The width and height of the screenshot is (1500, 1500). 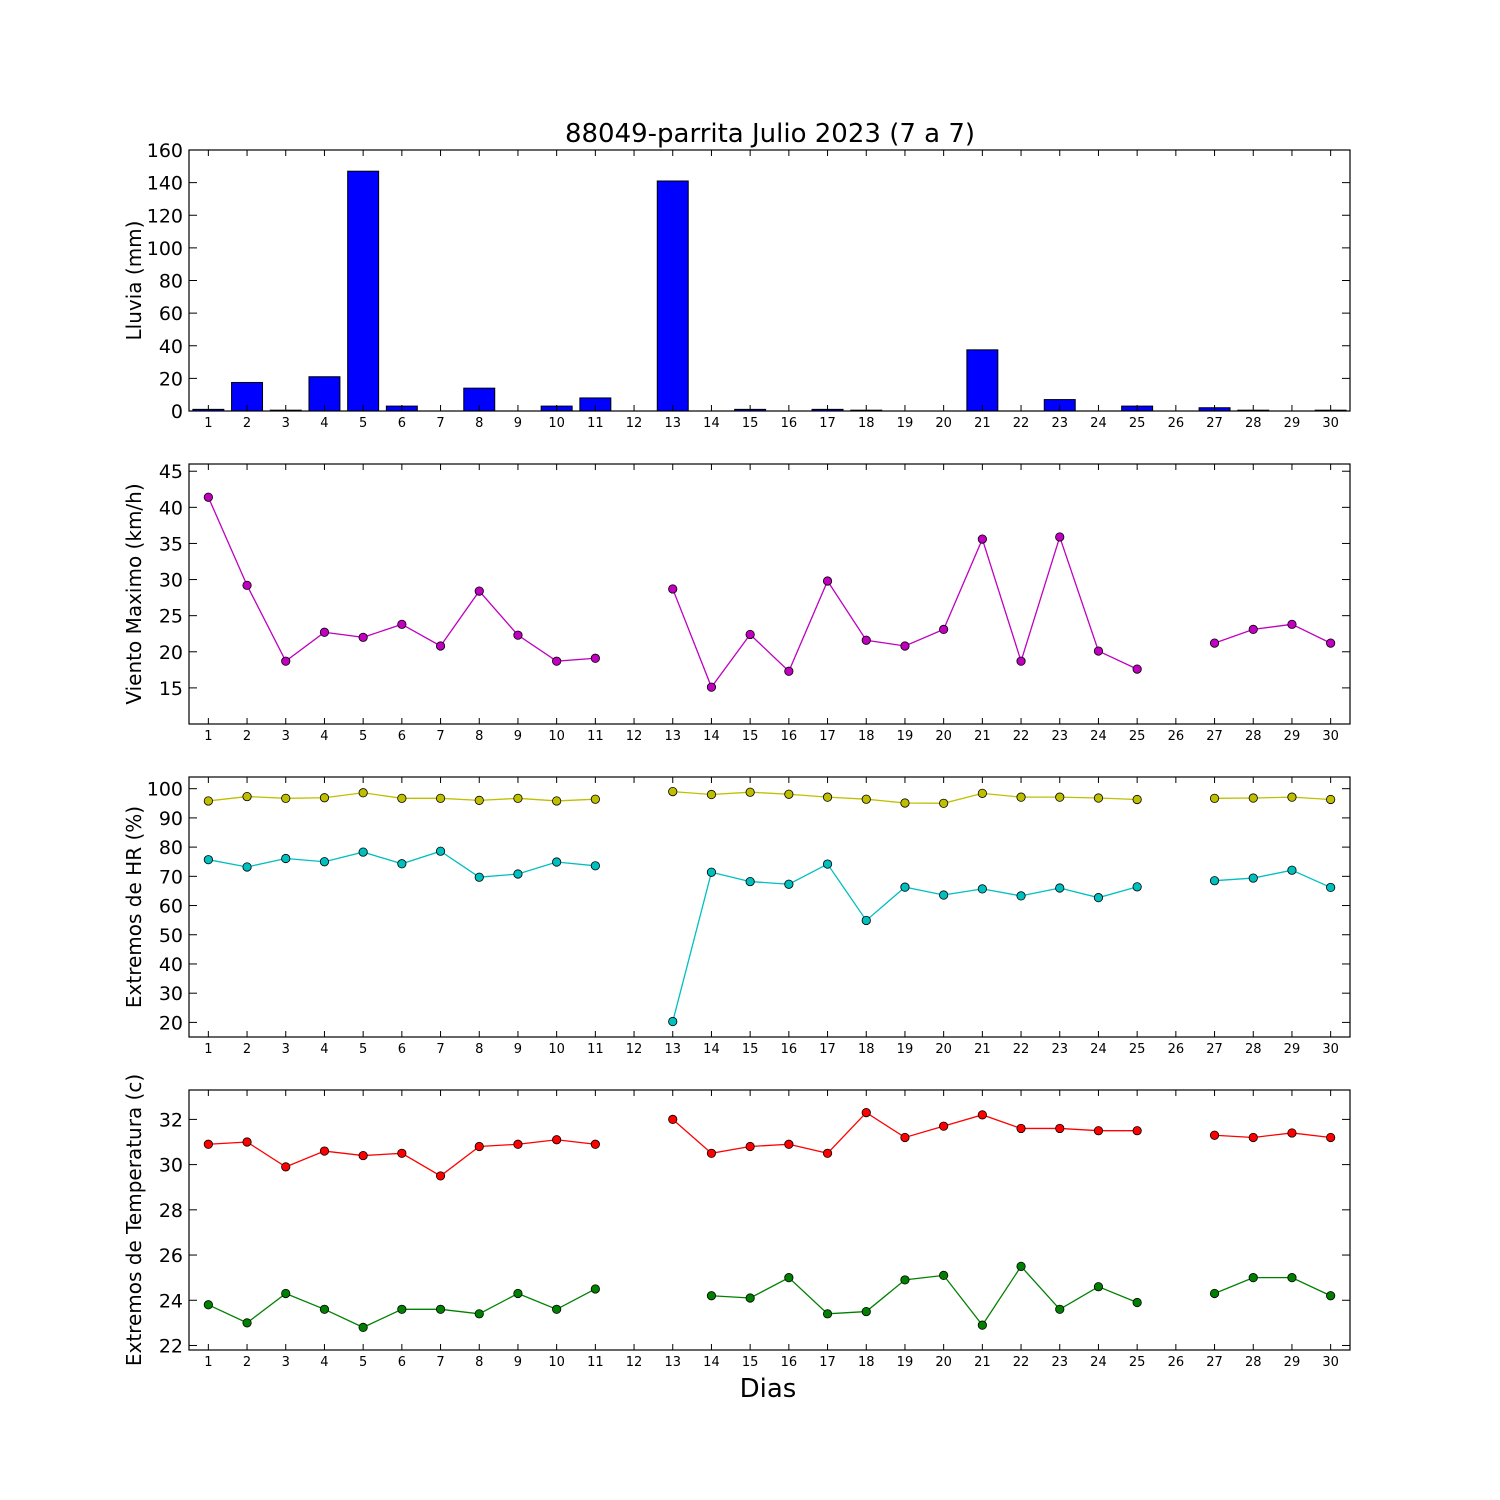 I want to click on hr-y-tick-label-30: 30, so click(x=171, y=994).